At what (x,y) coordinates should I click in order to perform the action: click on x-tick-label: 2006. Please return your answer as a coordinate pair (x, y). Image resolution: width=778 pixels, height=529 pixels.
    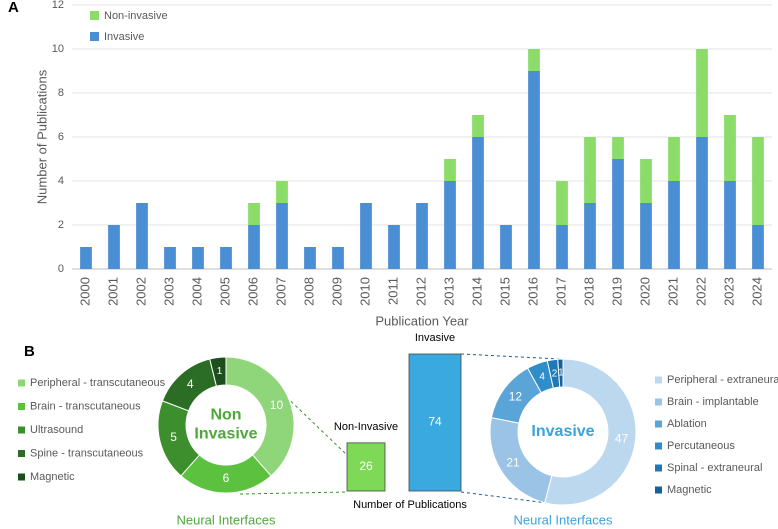
    Looking at the image, I should click on (252, 291).